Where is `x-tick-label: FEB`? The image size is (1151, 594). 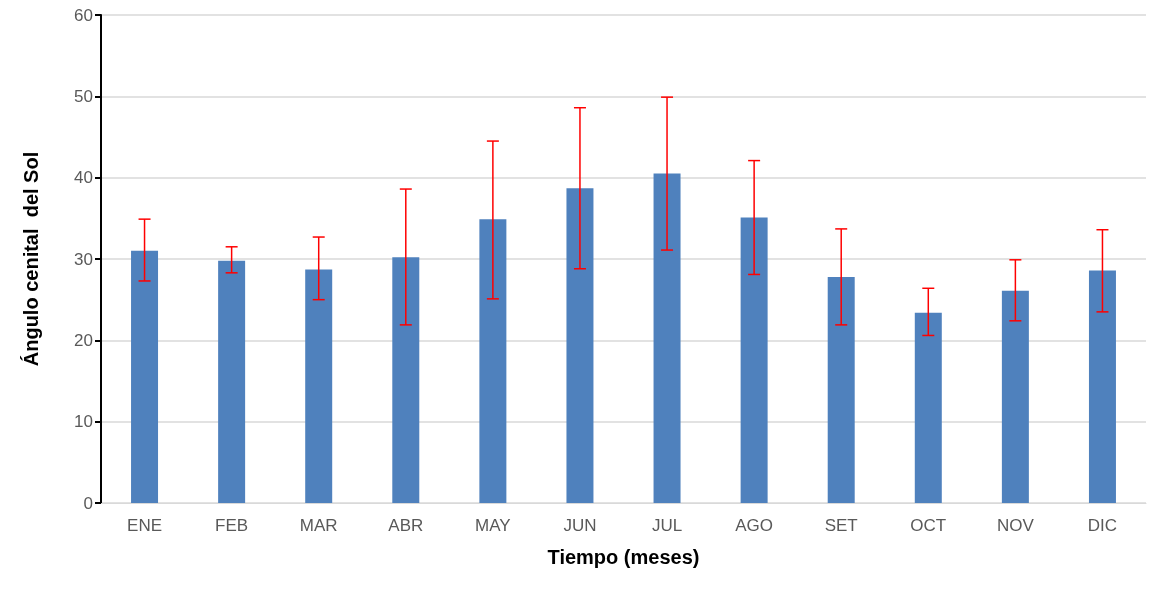
x-tick-label: FEB is located at coordinates (232, 525).